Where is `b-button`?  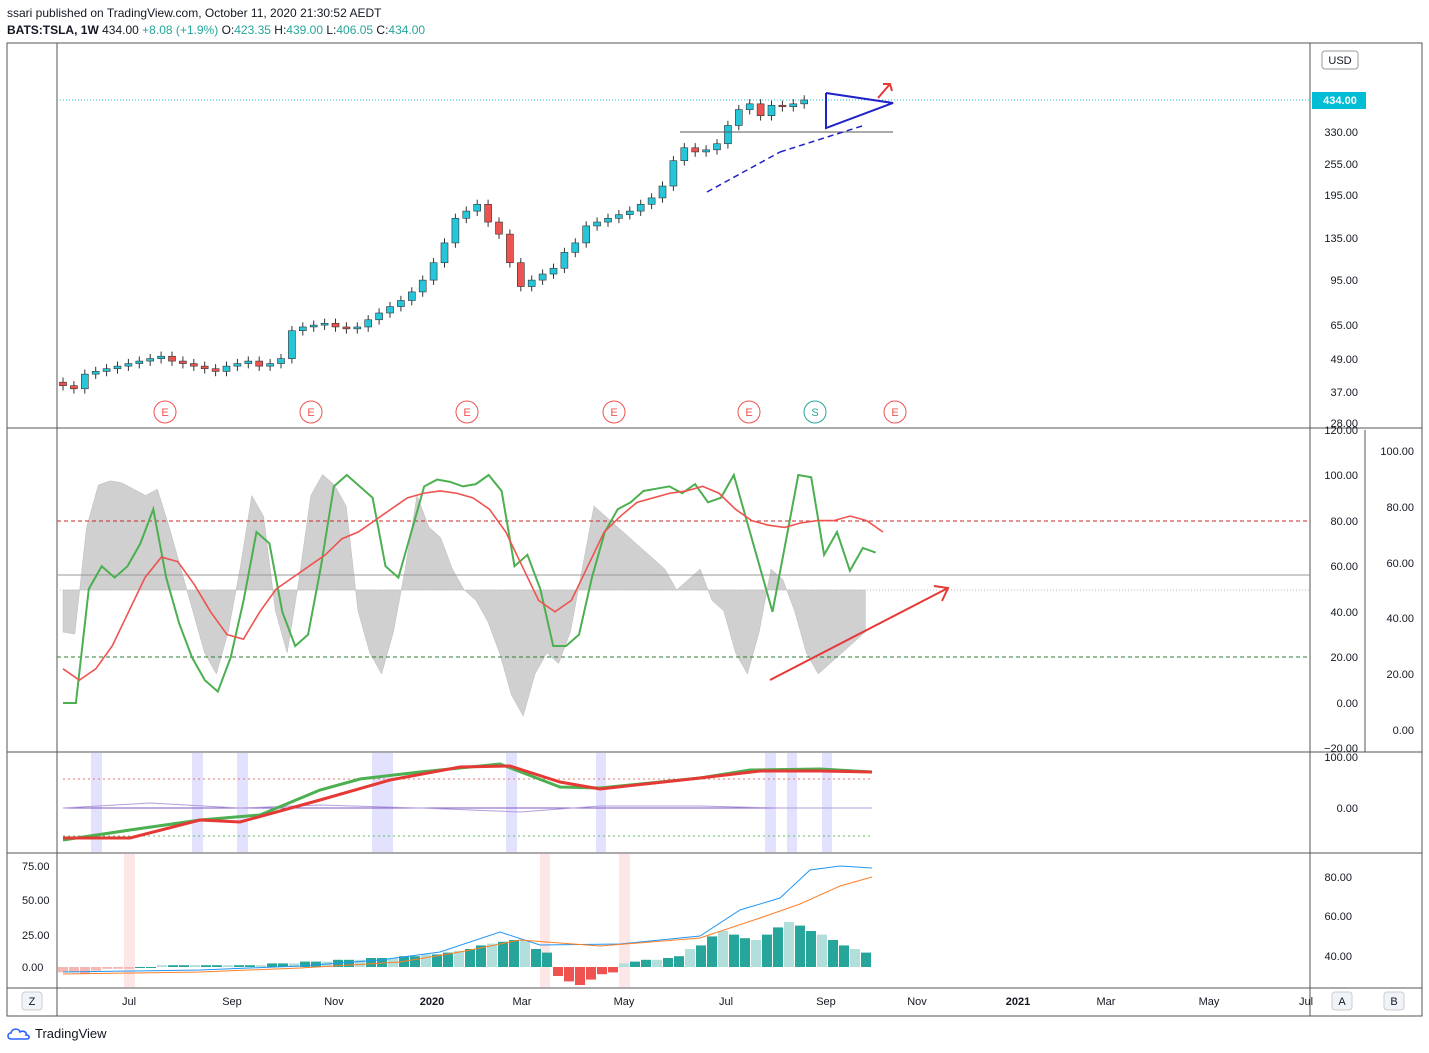 b-button is located at coordinates (1394, 1001).